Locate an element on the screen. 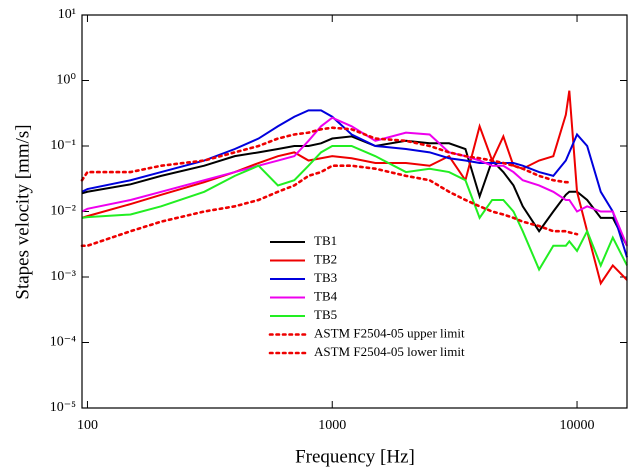 Image resolution: width=631 pixels, height=470 pixels. y-tick-label: 10⁻² is located at coordinates (63, 211).